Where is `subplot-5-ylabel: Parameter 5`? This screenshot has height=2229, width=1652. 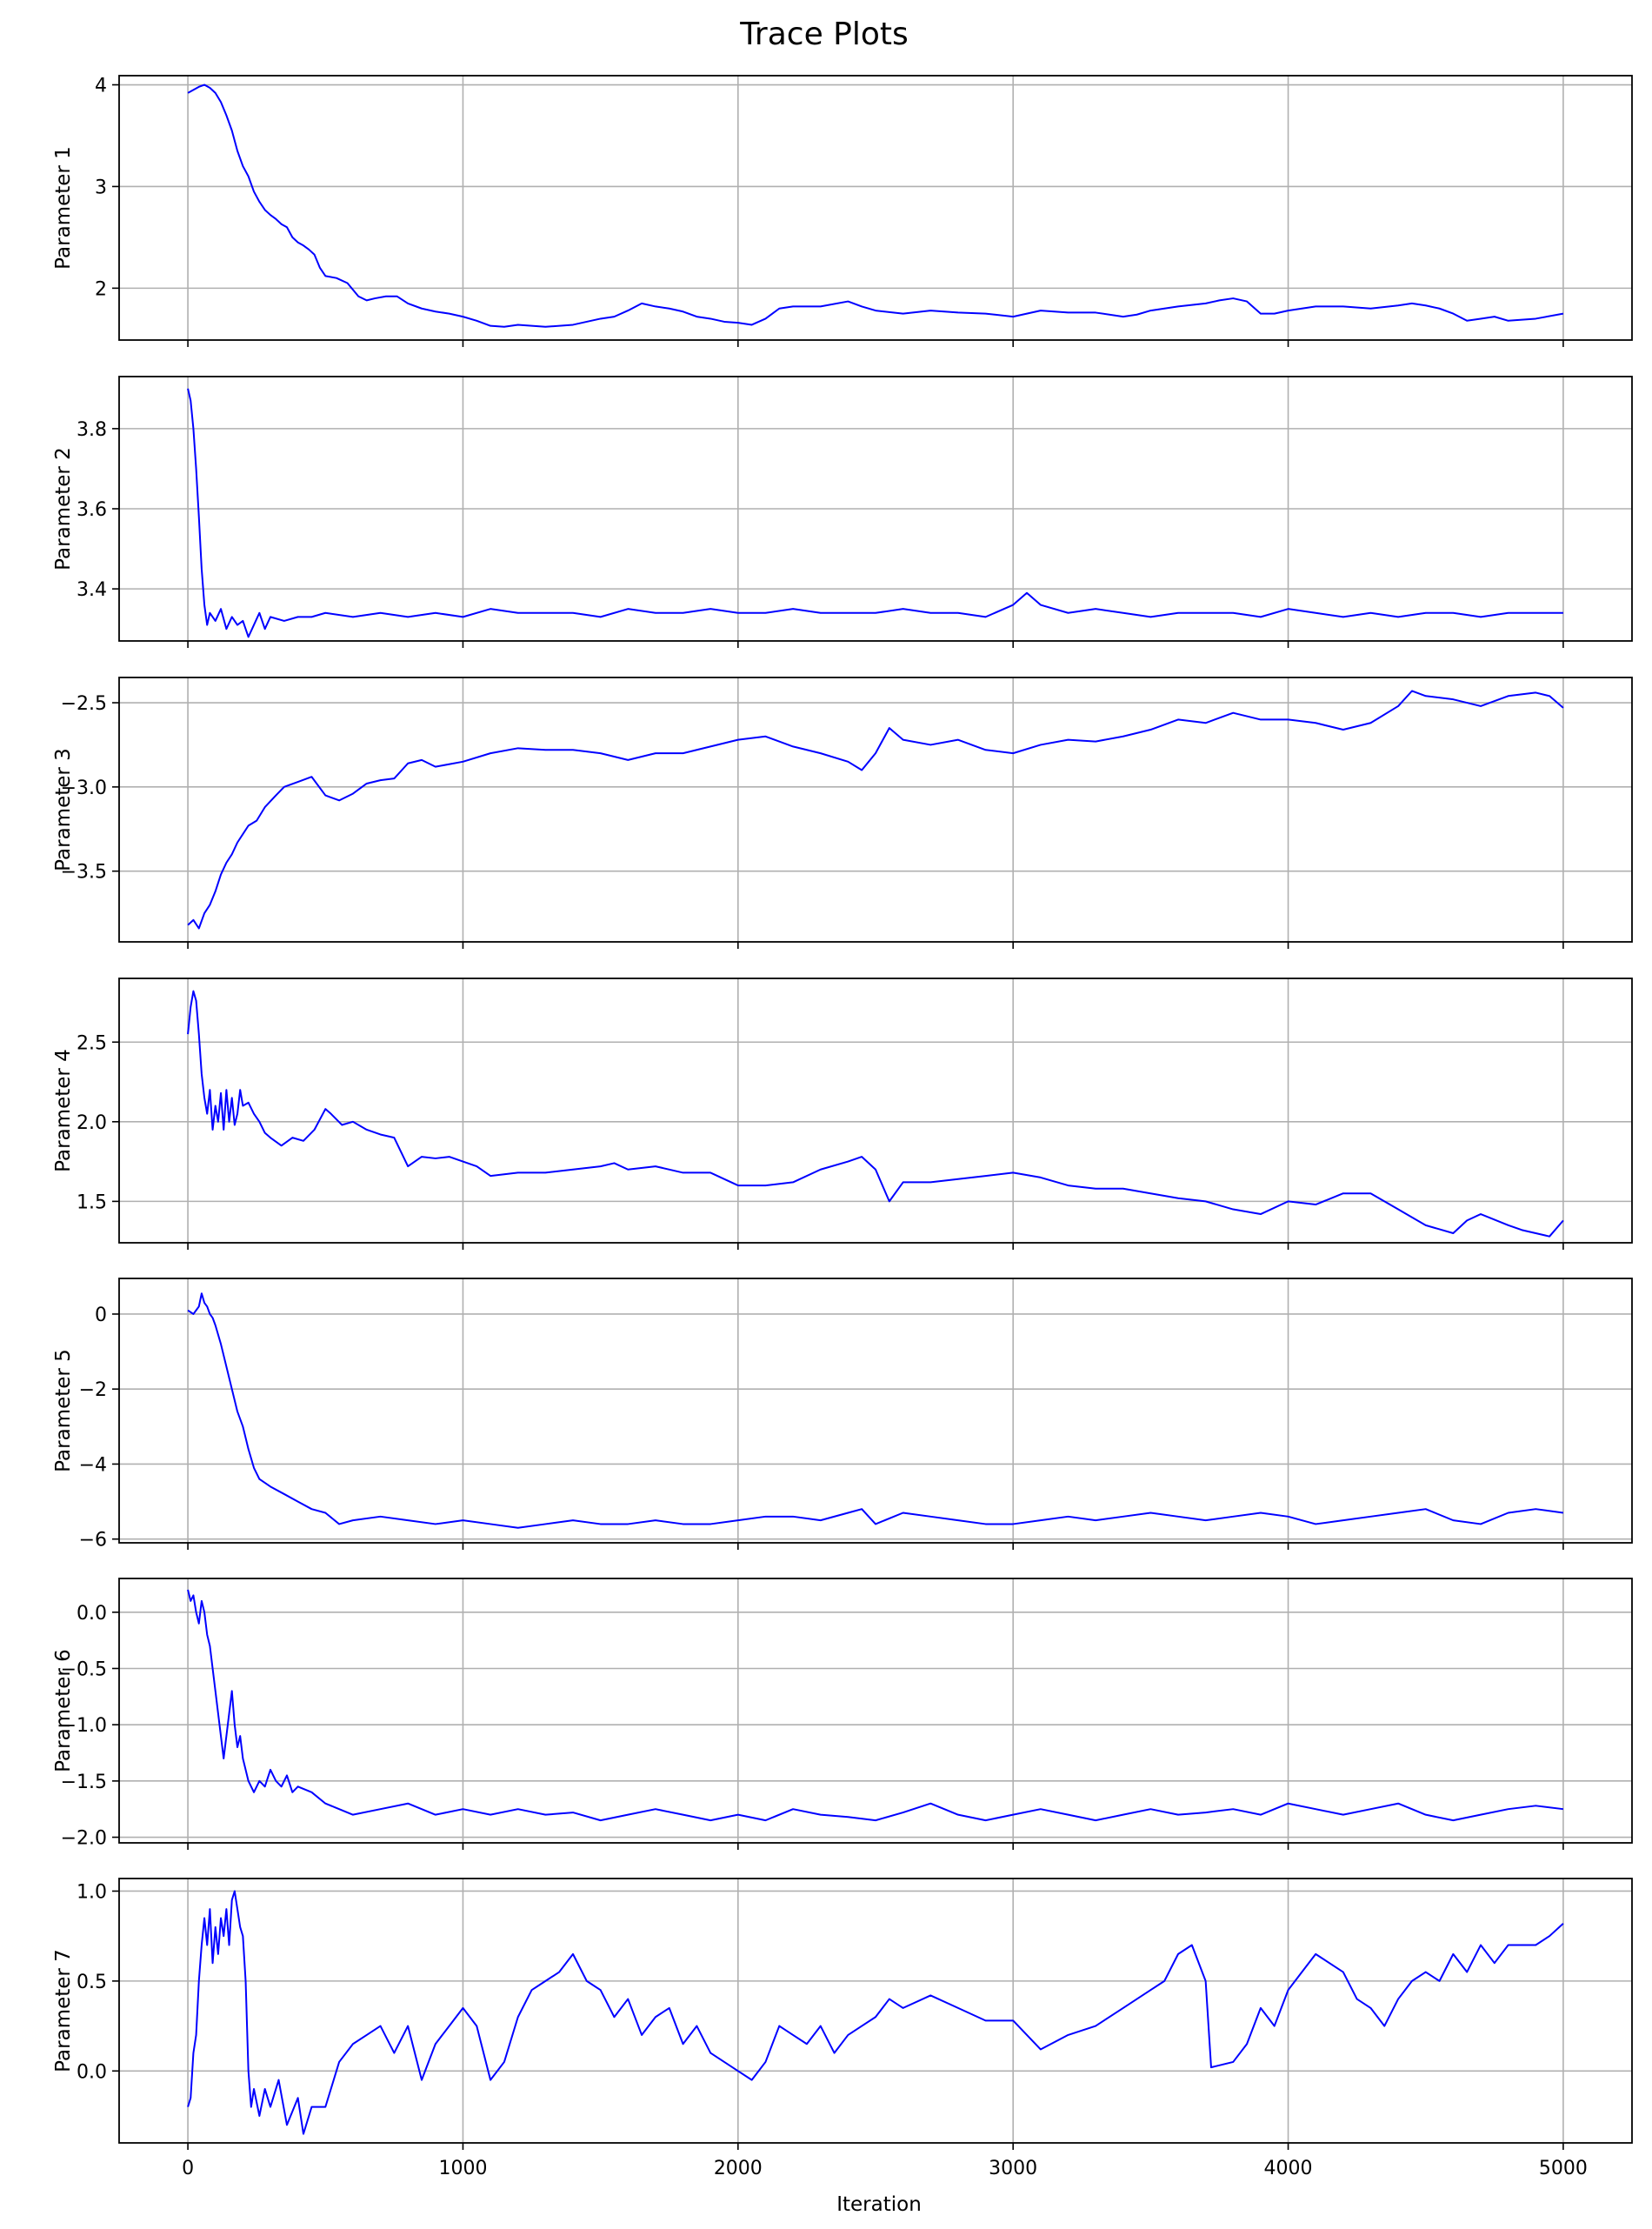
subplot-5-ylabel: Parameter 5 is located at coordinates (63, 1411).